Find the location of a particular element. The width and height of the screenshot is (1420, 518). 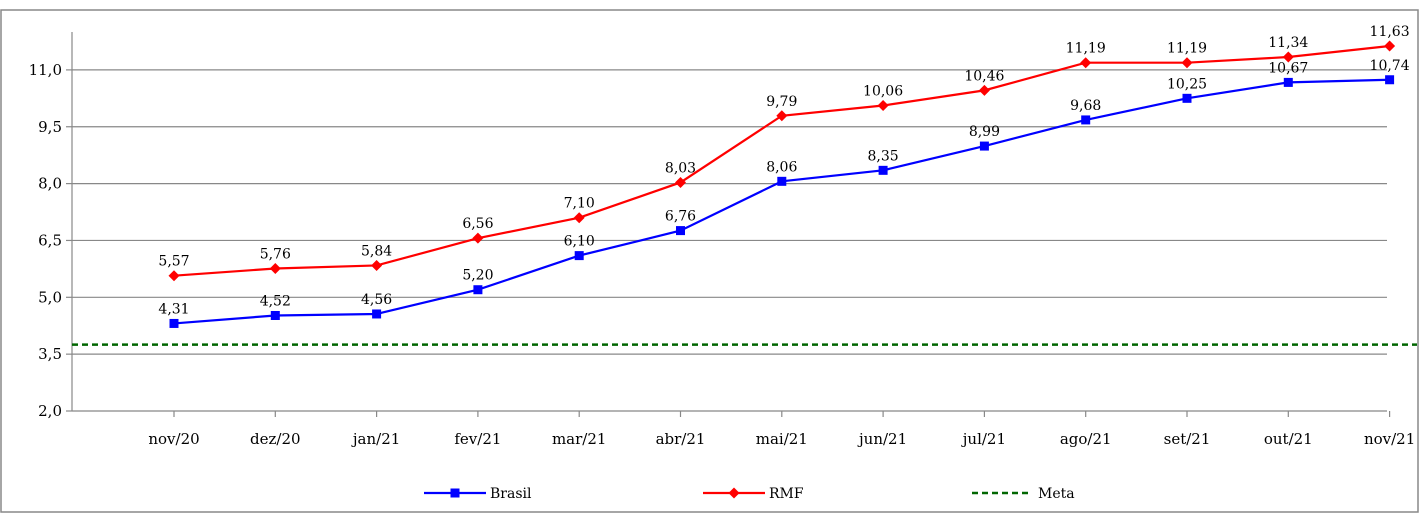

y-tick-label: 11,0 is located at coordinates (45, 70).